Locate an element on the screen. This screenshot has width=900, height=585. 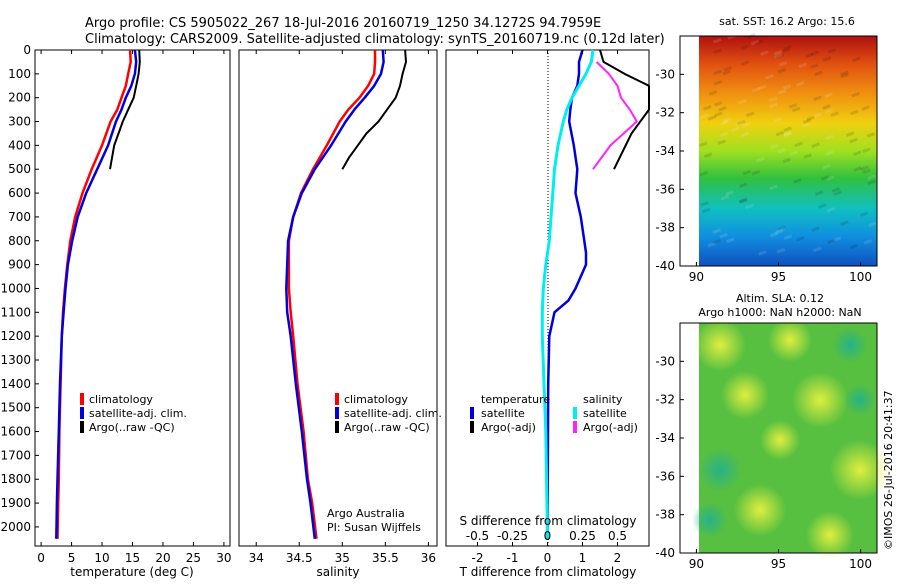
sst-map-ticks: 90 95 100 -40 -38 -36 -34 -32 -30 is located at coordinates (763, 175).